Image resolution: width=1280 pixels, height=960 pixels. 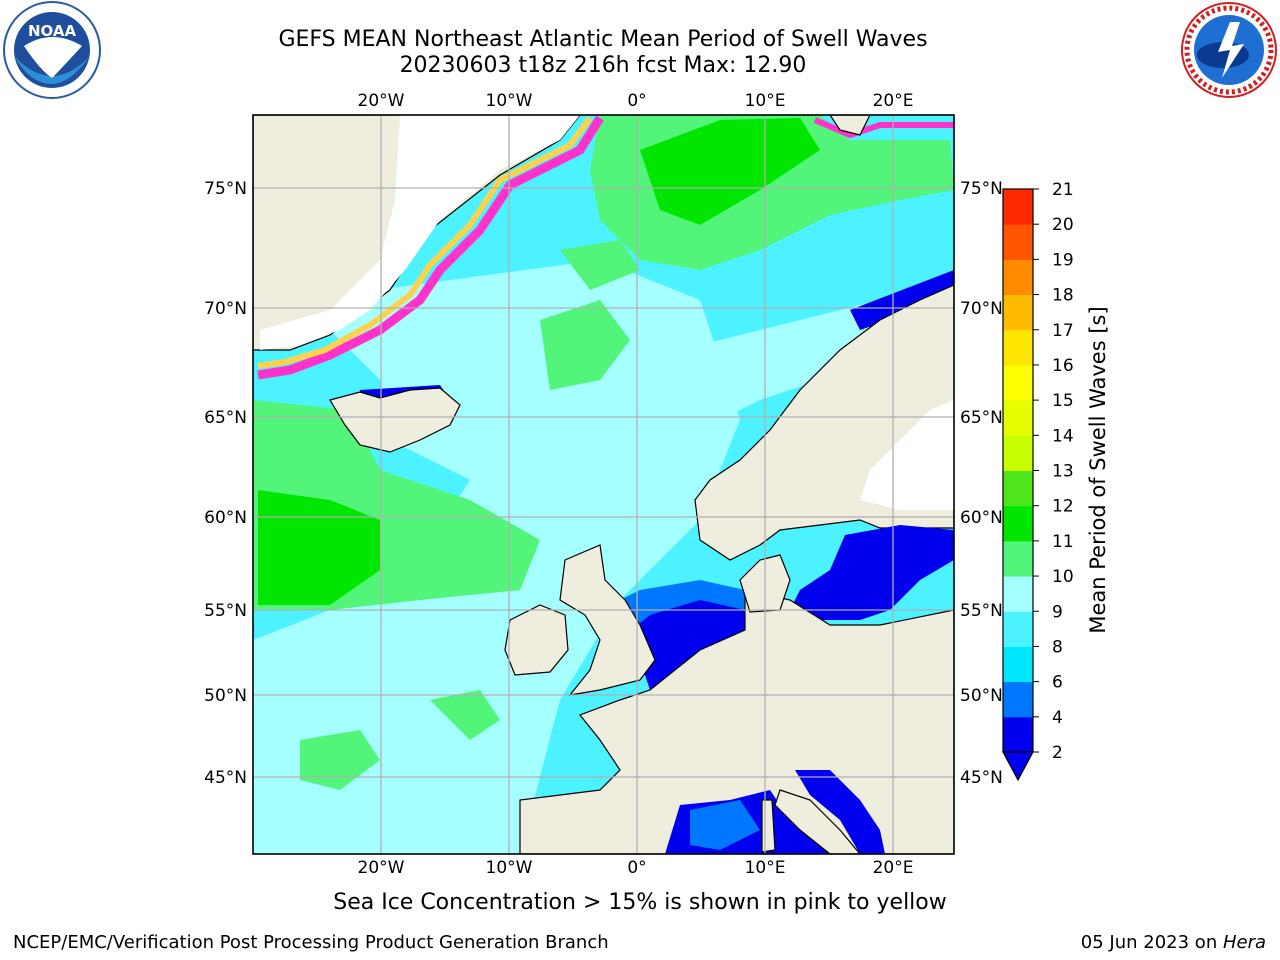 What do you see at coordinates (981, 696) in the screenshot?
I see `lat-label-right: 50°N` at bounding box center [981, 696].